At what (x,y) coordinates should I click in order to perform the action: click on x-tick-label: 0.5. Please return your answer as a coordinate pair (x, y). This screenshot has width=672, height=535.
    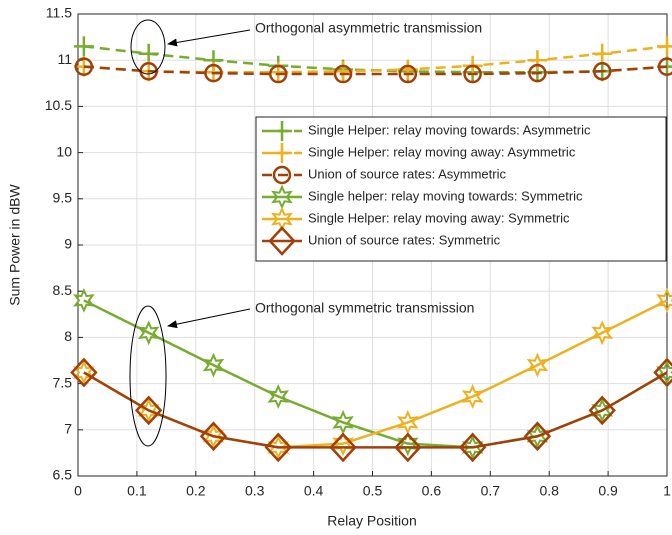
    Looking at the image, I should click on (373, 491).